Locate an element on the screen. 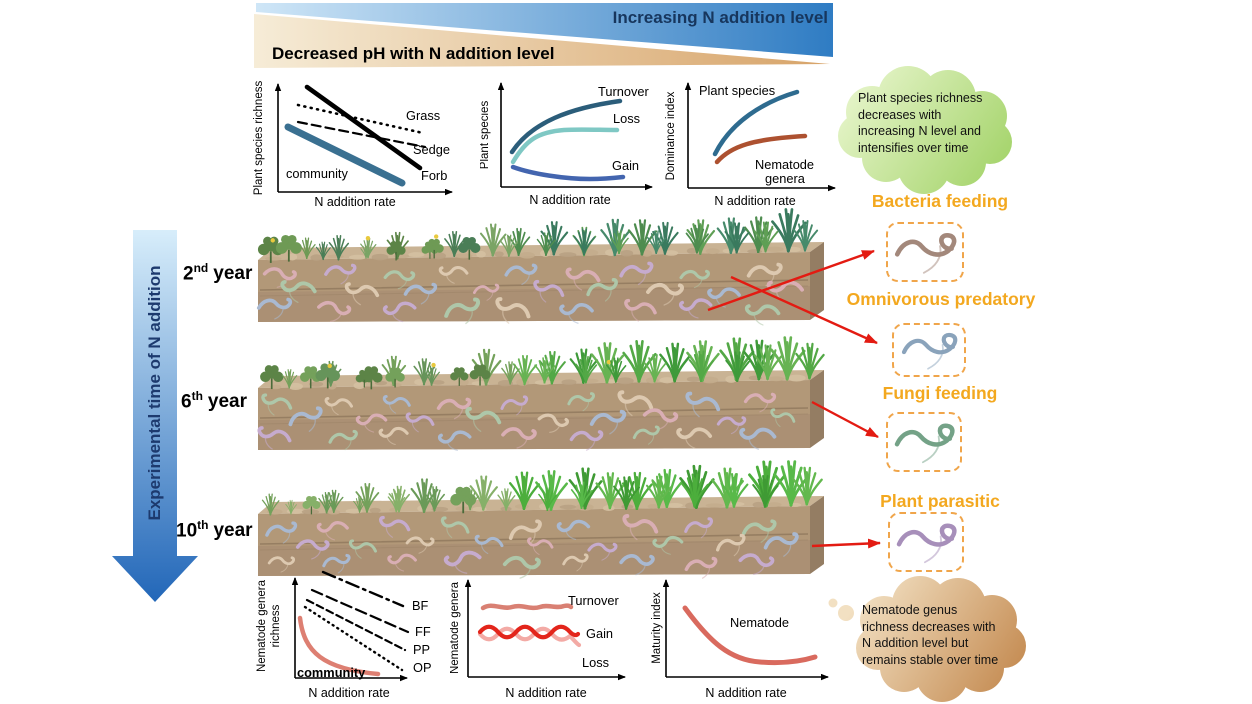  series-plant-species-line is located at coordinates (756, 123).